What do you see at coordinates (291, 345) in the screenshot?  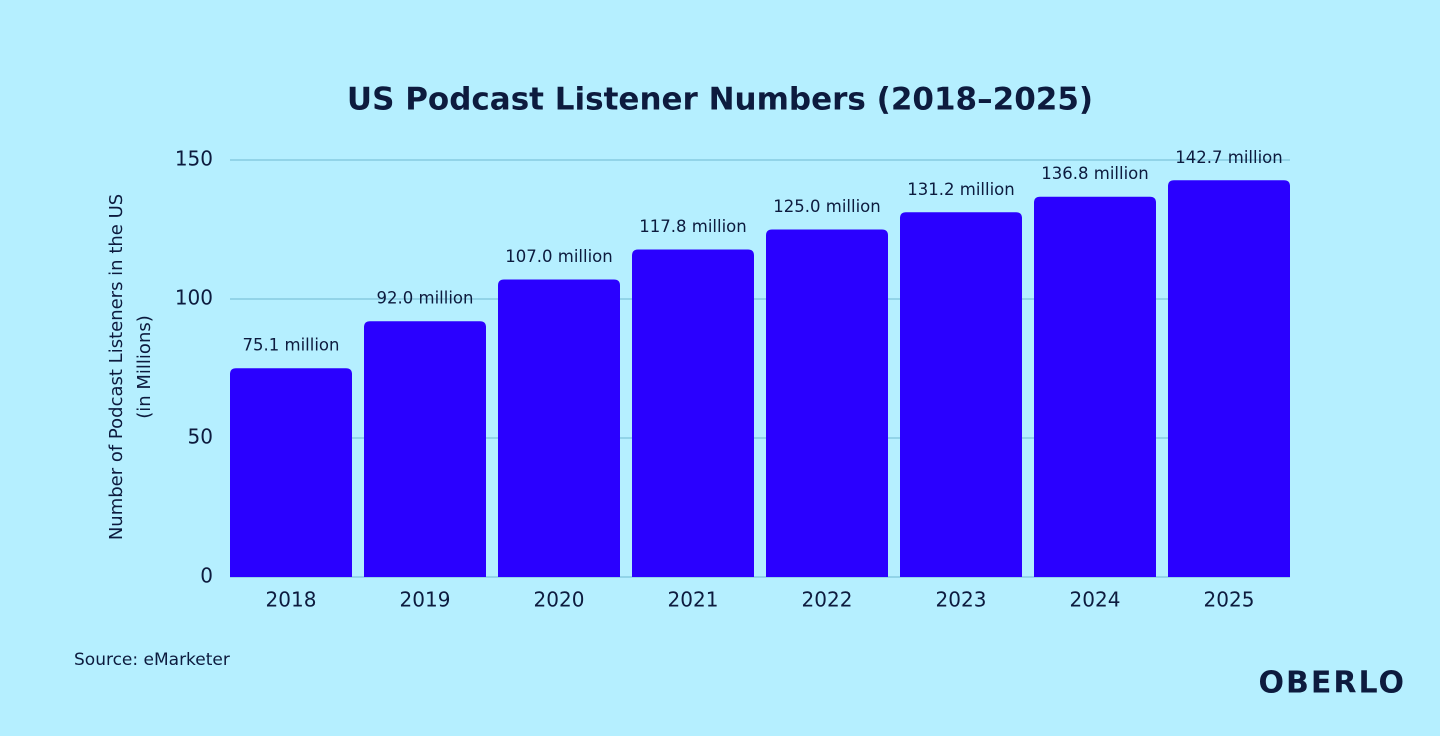 I see `value-label: 75.1 million` at bounding box center [291, 345].